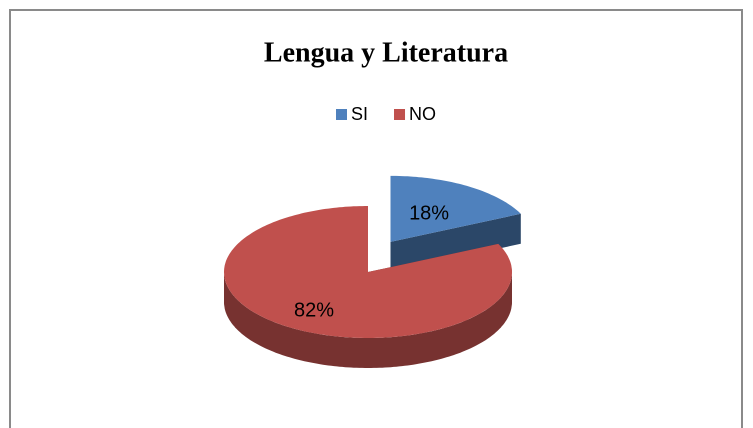 The image size is (753, 428). What do you see at coordinates (386, 52) in the screenshot?
I see `chart-title: Lengua y Literatura` at bounding box center [386, 52].